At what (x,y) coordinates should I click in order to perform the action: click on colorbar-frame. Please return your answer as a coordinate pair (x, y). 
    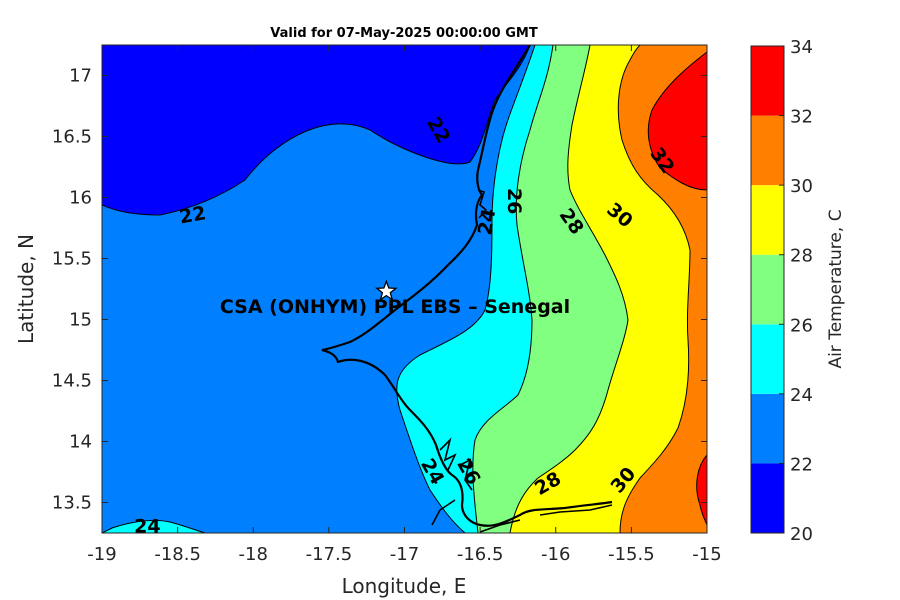
    Looking at the image, I should click on (767, 289).